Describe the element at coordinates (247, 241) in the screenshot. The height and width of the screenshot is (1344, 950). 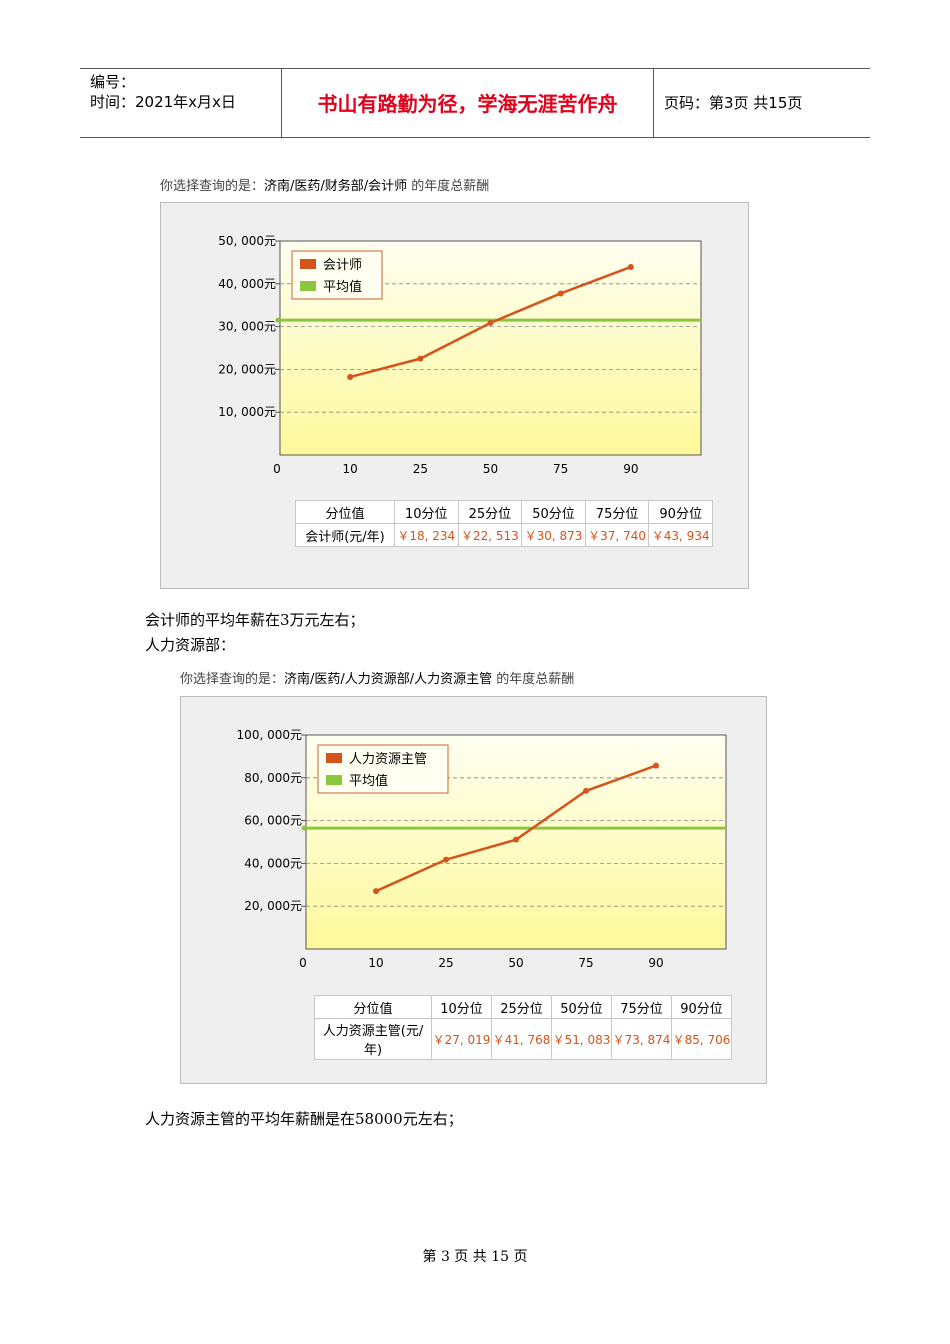
I see `y-tick-label: 50, 000元` at that location.